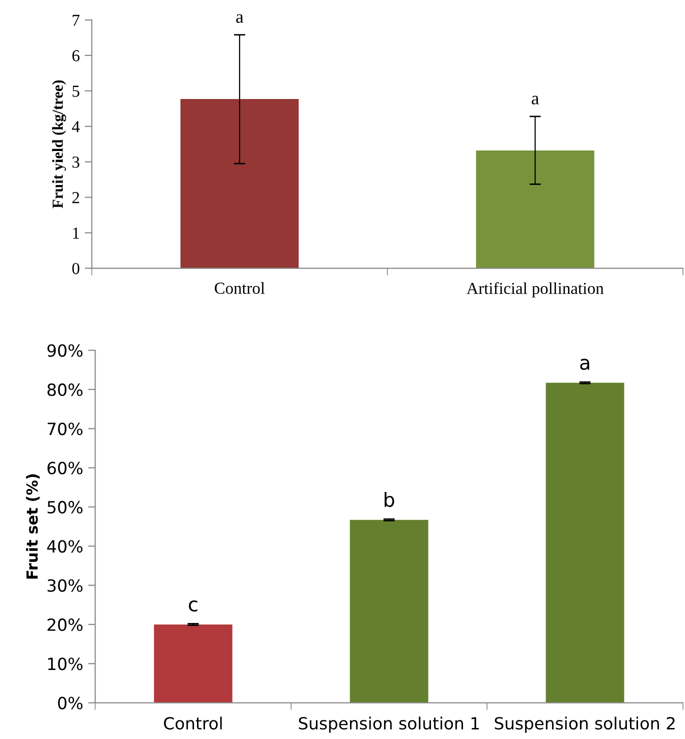 This screenshot has height=739, width=685. I want to click on y-tick-label: 80%, so click(64, 389).